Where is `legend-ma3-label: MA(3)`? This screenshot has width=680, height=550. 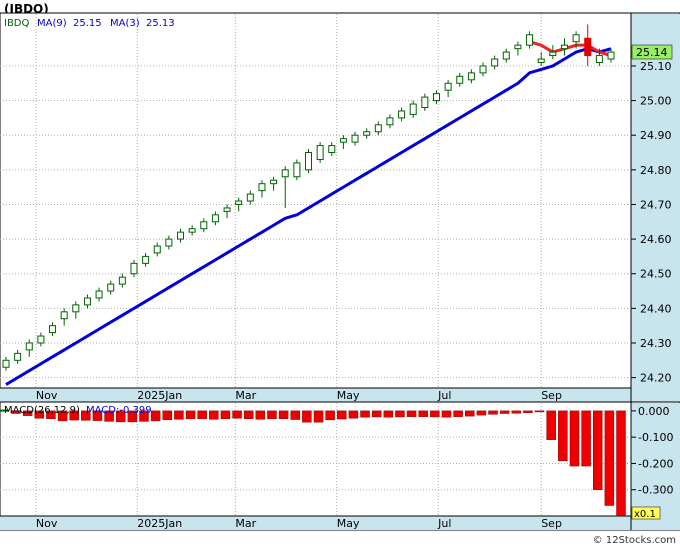 legend-ma3-label: MA(3) is located at coordinates (125, 23).